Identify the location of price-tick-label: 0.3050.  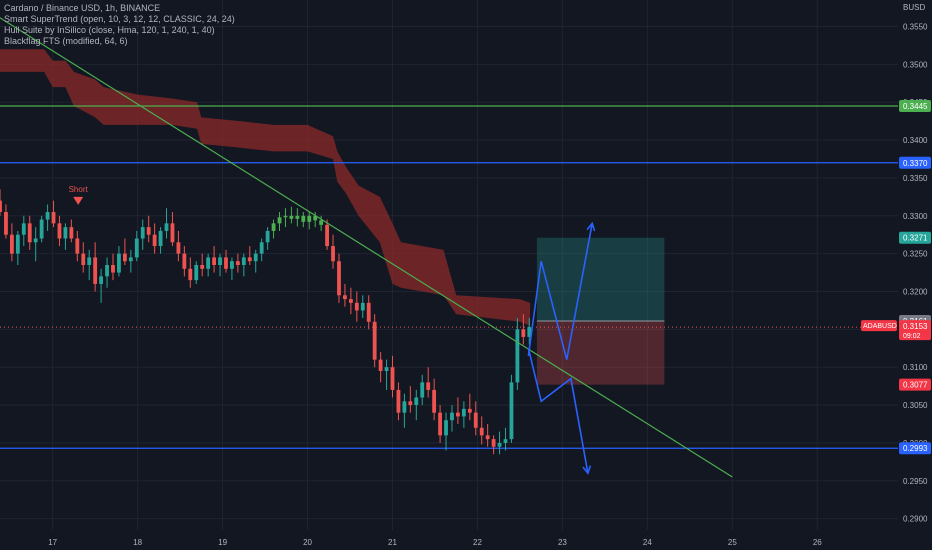
(915, 405).